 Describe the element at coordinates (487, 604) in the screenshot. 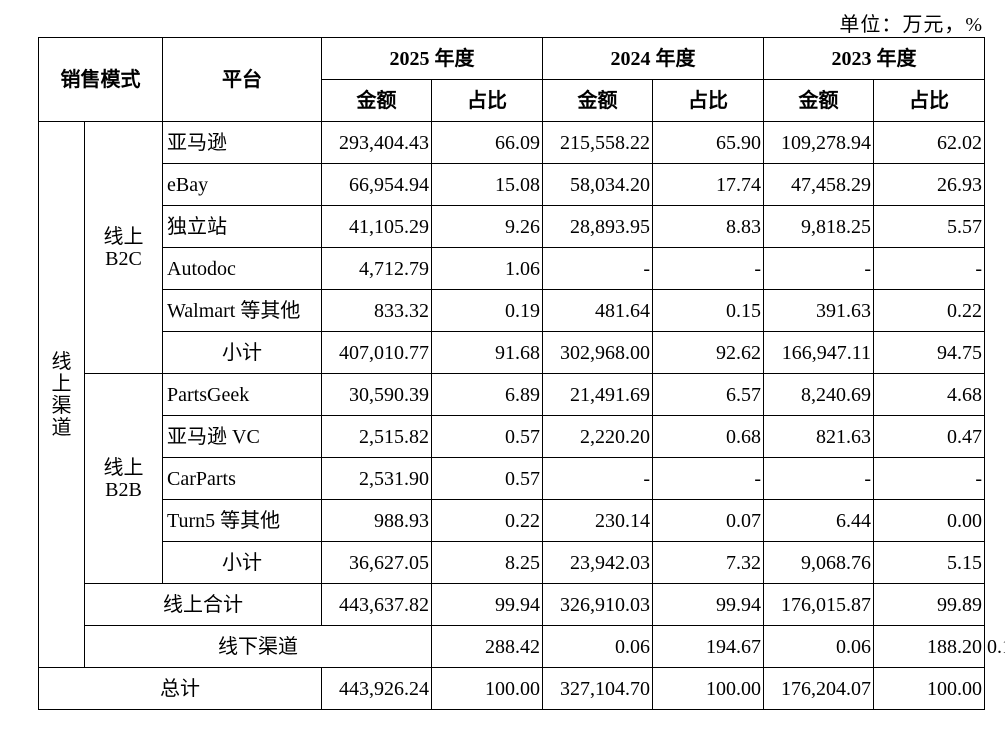

I see `ratio-cell: 99.94` at that location.